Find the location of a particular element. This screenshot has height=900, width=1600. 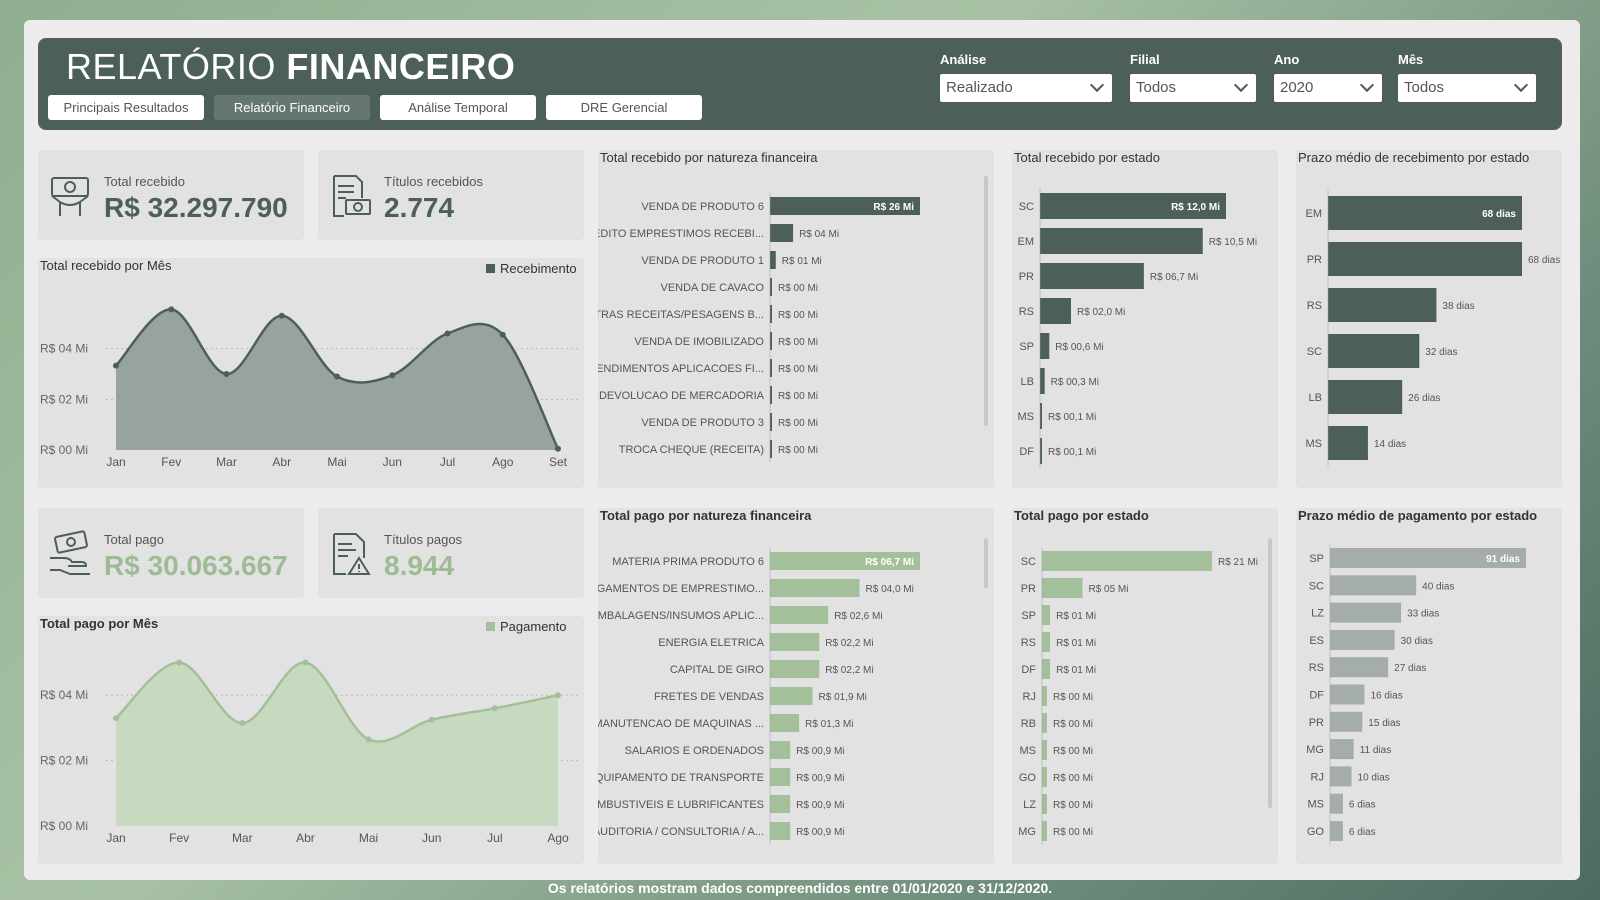

tab-dre-gerencial: DRE Gerencial is located at coordinates (624, 107).